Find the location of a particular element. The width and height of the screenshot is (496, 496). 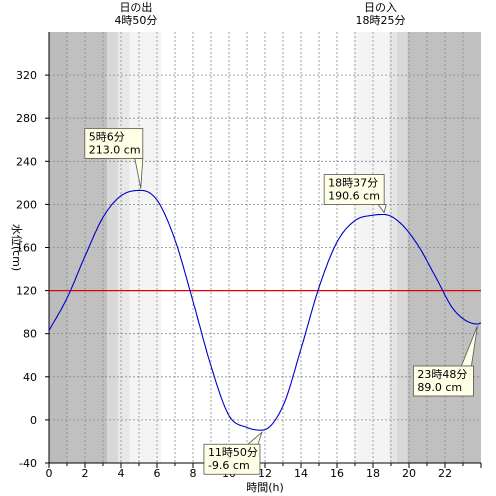

x-tick-label: 12 is located at coordinates (265, 473).